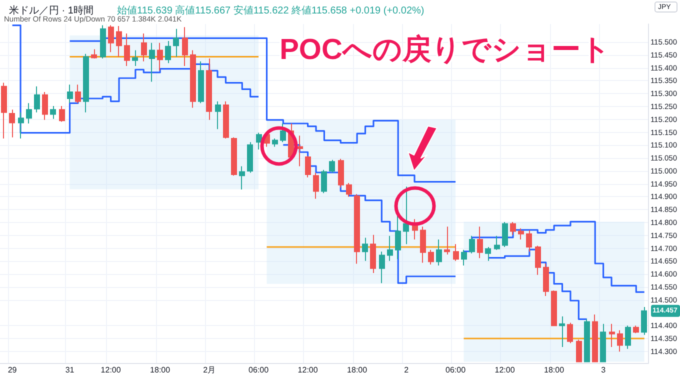  What do you see at coordinates (51, 10) in the screenshot?
I see `chart-title: 米ドル／円 · 1時間` at bounding box center [51, 10].